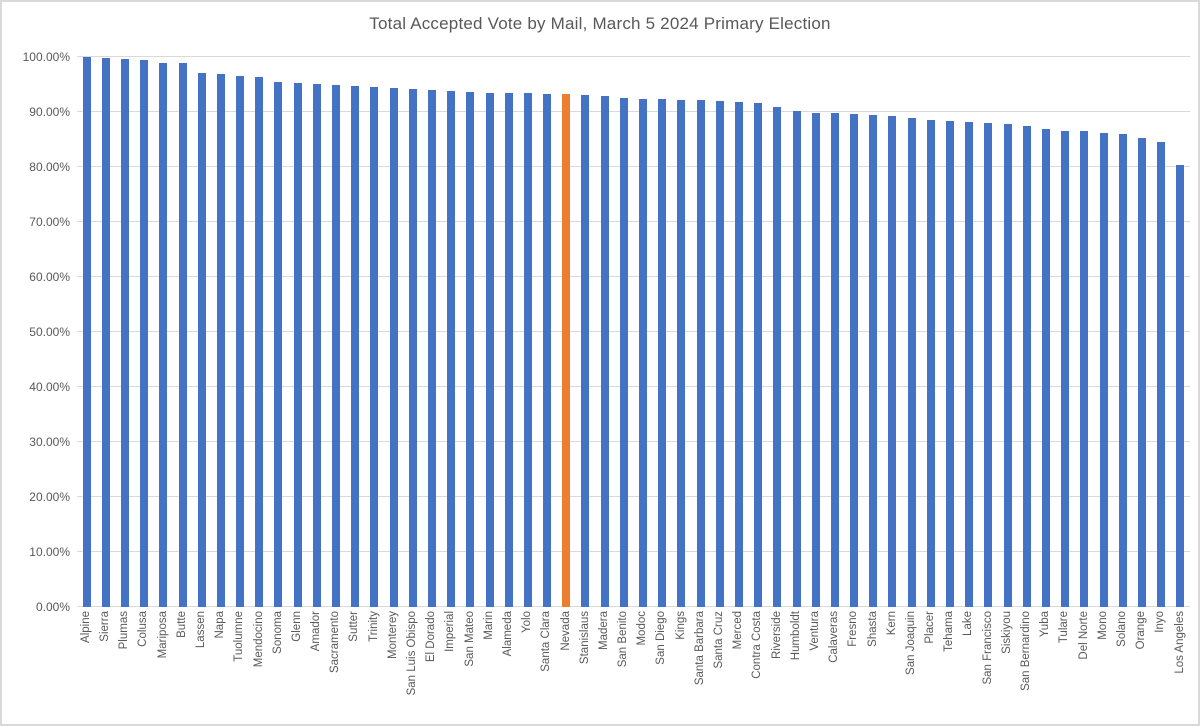 Image resolution: width=1200 pixels, height=726 pixels. What do you see at coordinates (373, 626) in the screenshot?
I see `x-axis-label-trinity: Trinity` at bounding box center [373, 626].